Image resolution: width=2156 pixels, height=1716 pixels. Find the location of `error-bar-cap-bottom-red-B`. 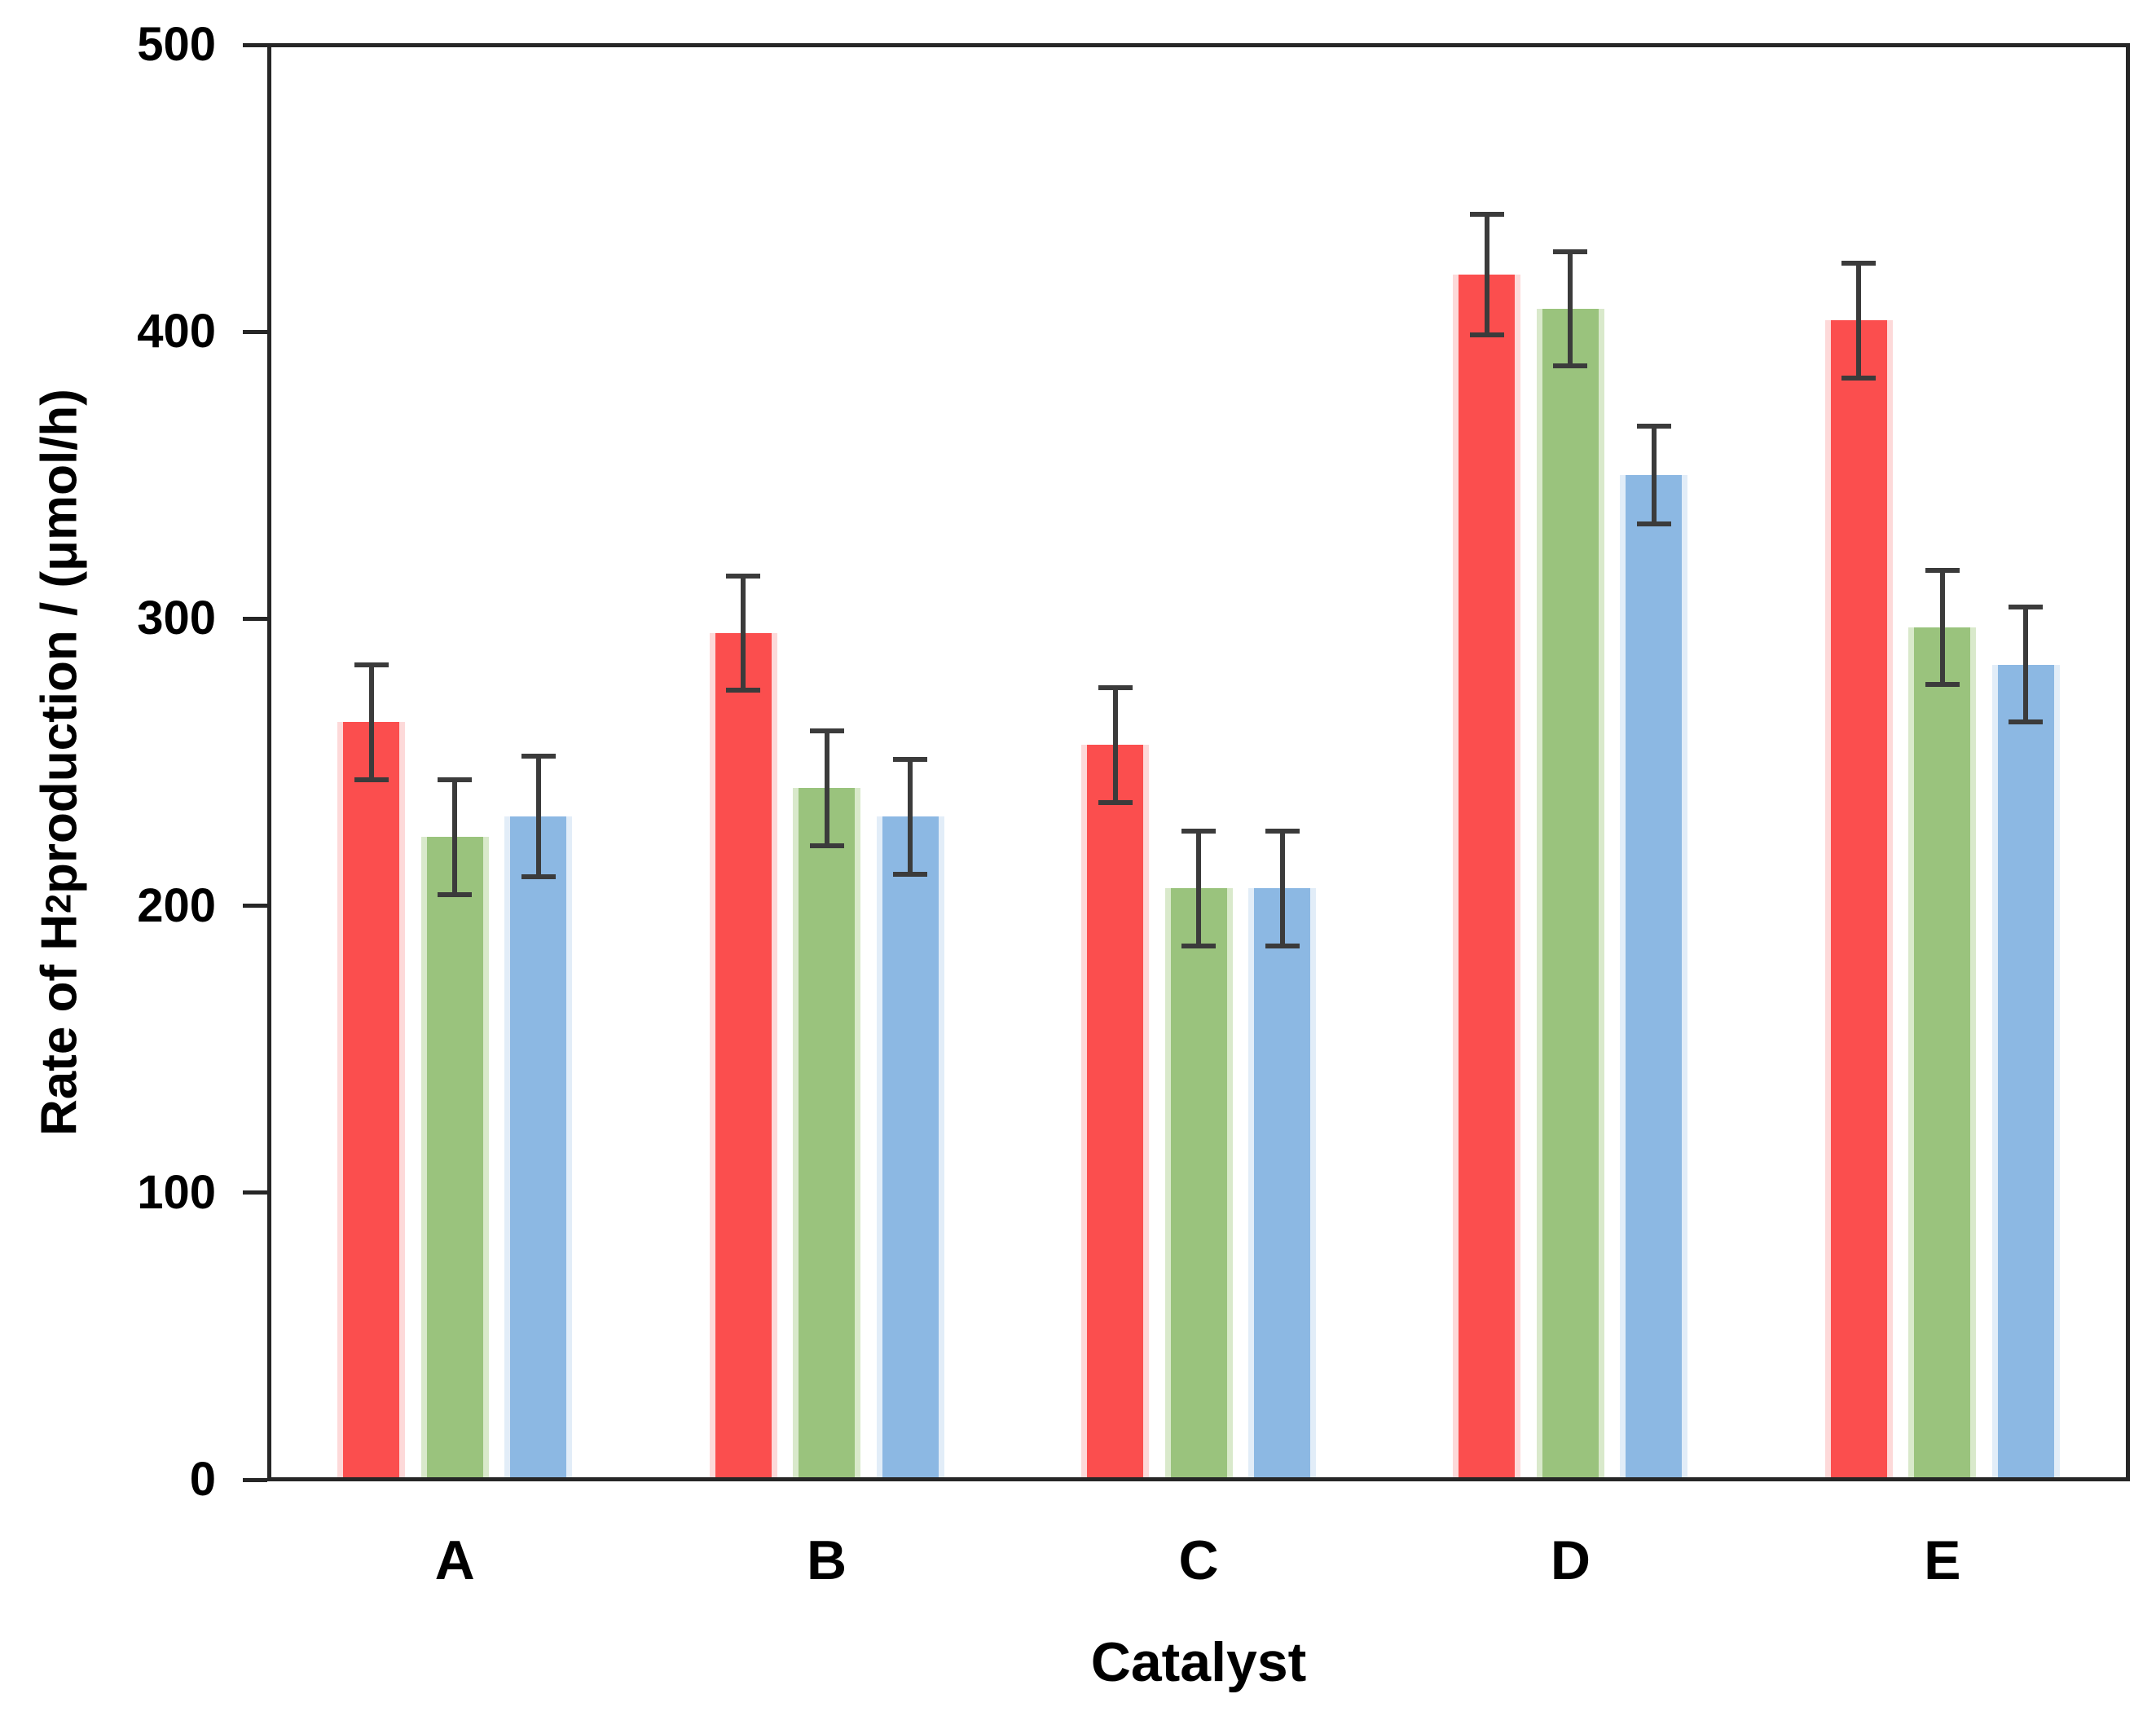

error-bar-cap-bottom-red-B is located at coordinates (743, 690).